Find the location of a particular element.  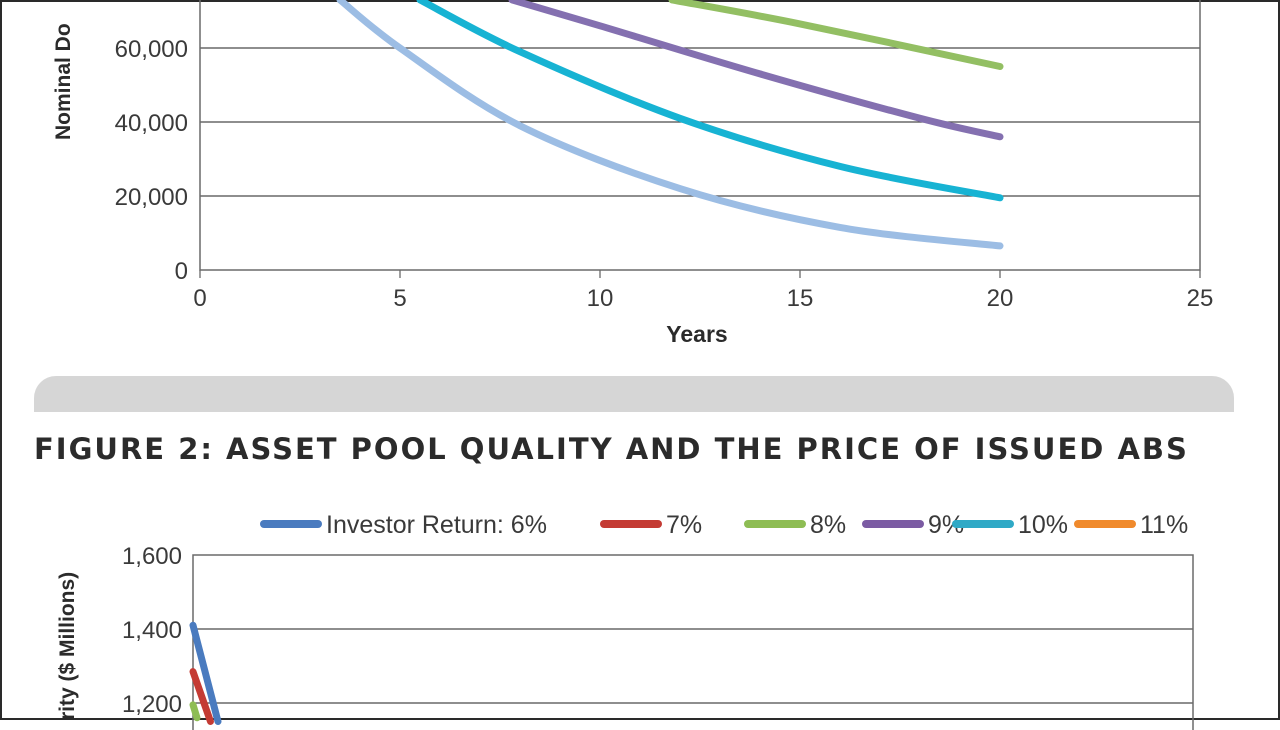

chart-1-y-axis-label: Nominal Do is located at coordinates (63, 81).